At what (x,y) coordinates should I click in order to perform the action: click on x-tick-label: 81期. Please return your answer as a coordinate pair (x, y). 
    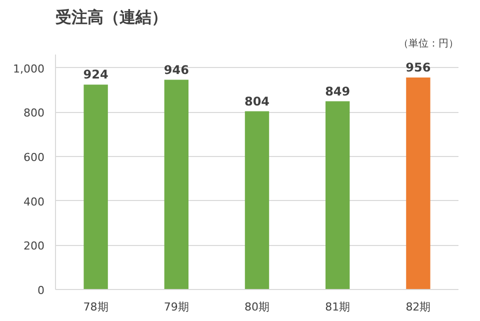
    Looking at the image, I should click on (337, 307).